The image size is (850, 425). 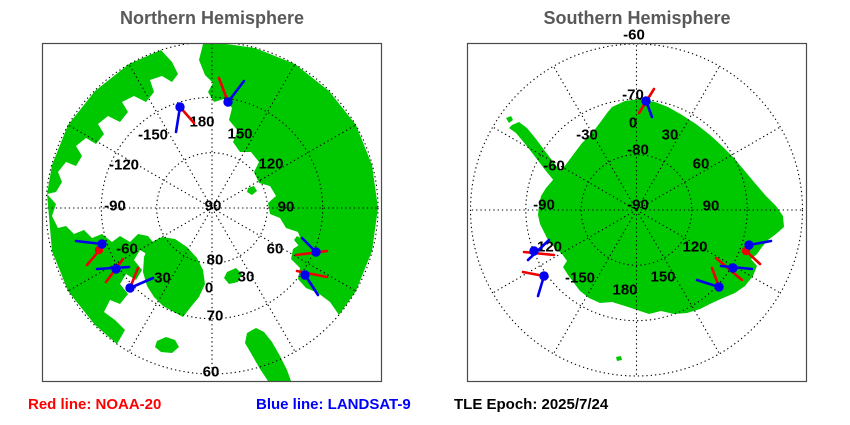 I want to click on meridian-label-north-120: 120, so click(x=270, y=164).